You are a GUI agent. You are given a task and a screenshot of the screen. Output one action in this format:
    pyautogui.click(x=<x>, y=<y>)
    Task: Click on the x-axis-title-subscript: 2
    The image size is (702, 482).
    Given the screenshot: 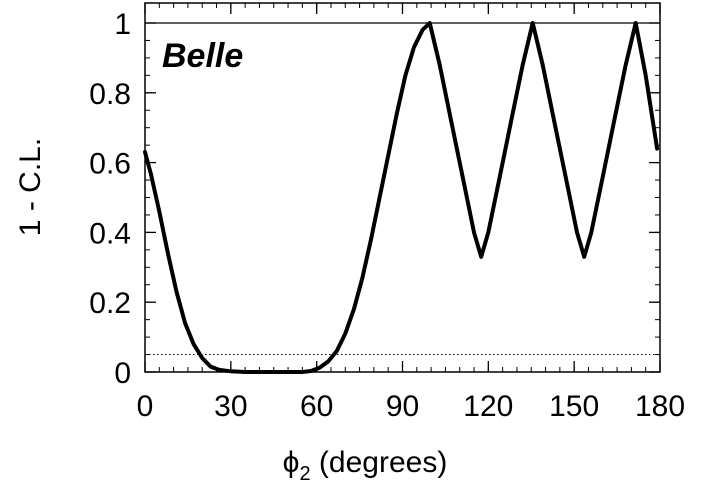 What is the action you would take?
    pyautogui.click(x=304, y=472)
    